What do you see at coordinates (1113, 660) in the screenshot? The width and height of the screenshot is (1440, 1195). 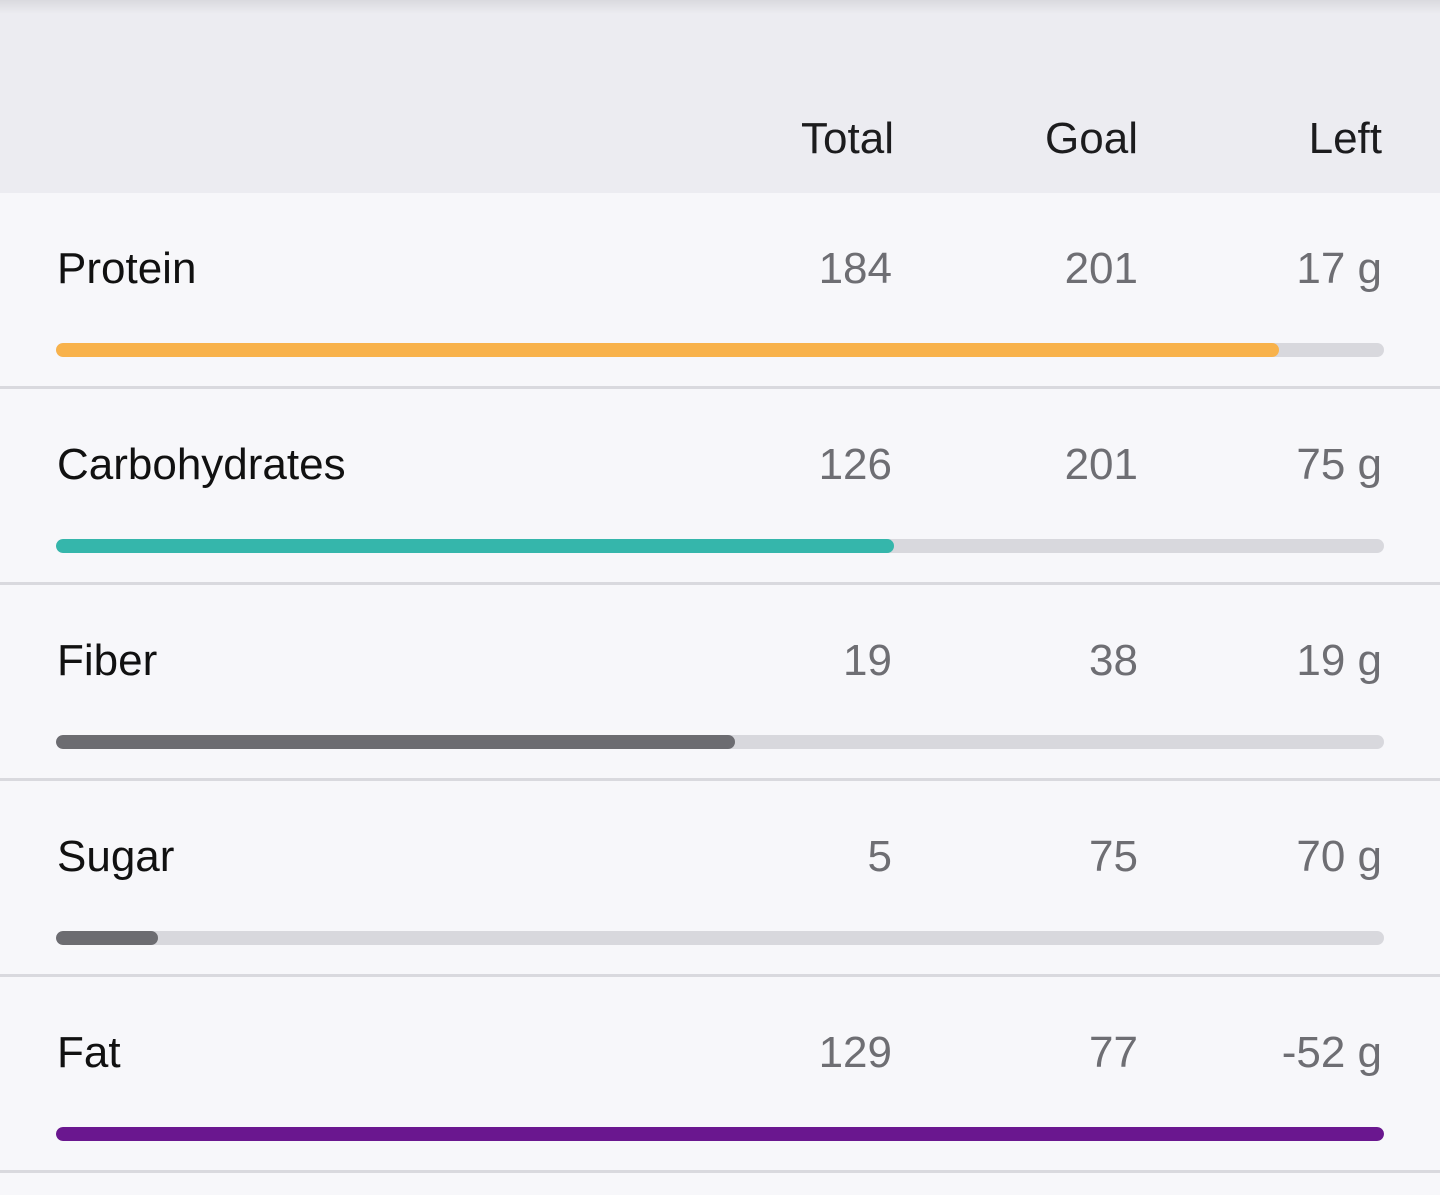 I see `nutrient-goal: 38` at bounding box center [1113, 660].